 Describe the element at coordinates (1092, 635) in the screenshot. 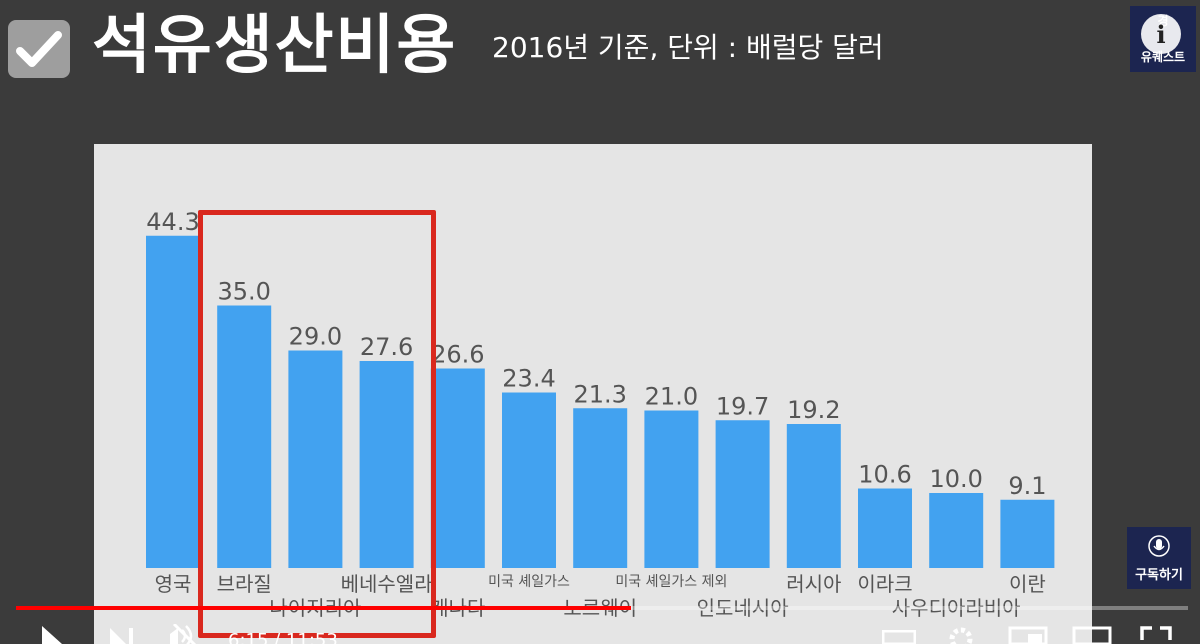

I see `theater-mode-icon` at that location.